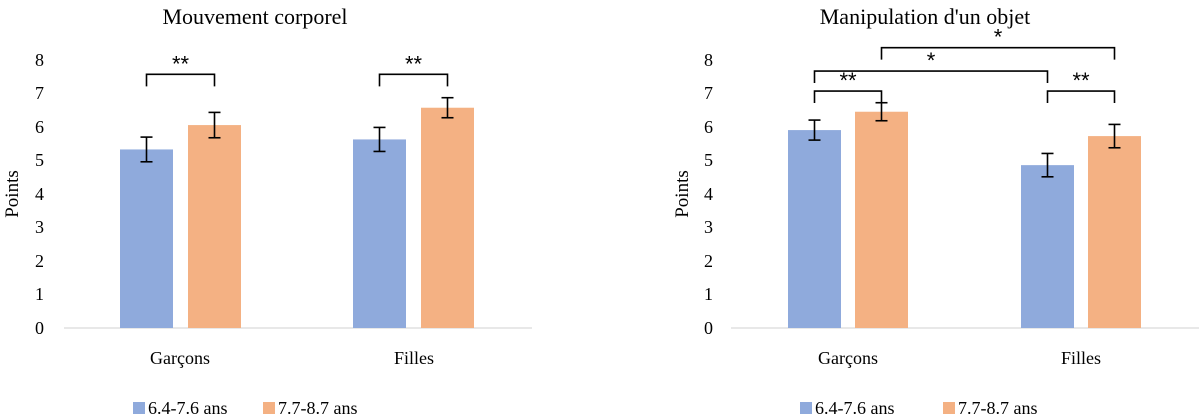 This screenshot has height=418, width=1200. Describe the element at coordinates (297, 69) in the screenshot. I see `significance-brackets: ** **` at that location.